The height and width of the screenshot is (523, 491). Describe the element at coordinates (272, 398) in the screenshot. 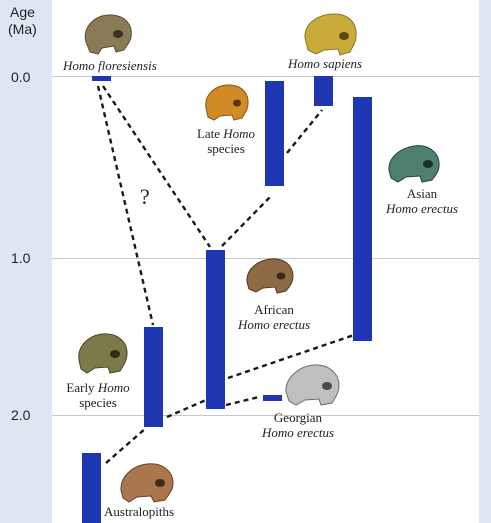

I see `bar-georgian-homo-erectus` at that location.